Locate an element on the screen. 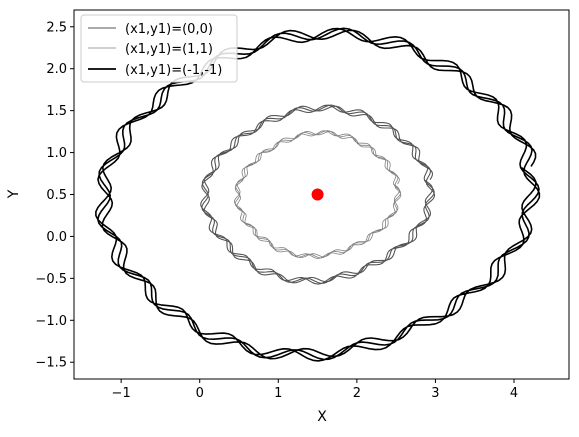 The image size is (579, 437). y-axis-label: Y is located at coordinates (14, 194).